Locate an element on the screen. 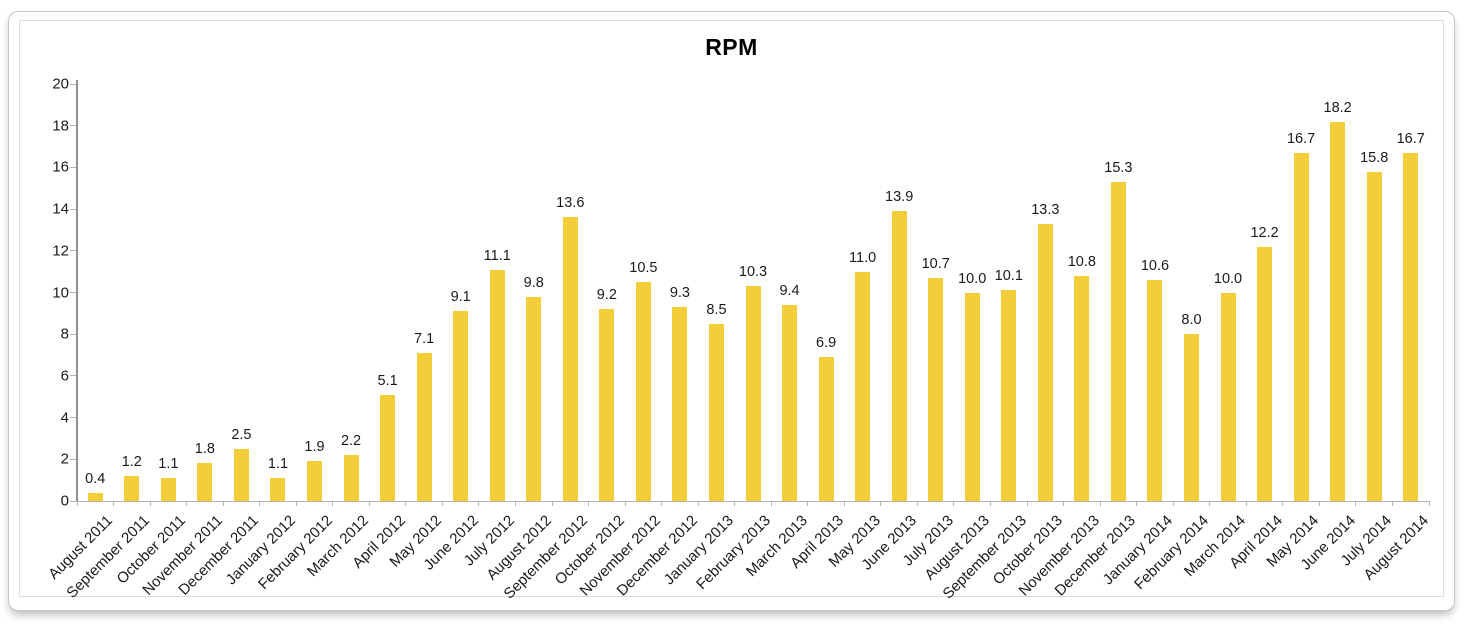 The width and height of the screenshot is (1465, 638). bar-value-label: 15.3 is located at coordinates (1118, 168).